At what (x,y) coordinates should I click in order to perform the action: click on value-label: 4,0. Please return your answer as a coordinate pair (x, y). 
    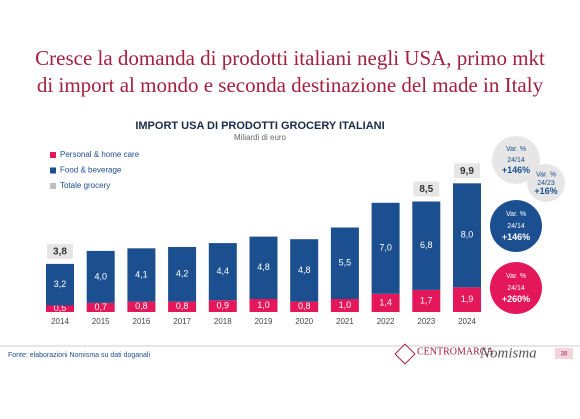
    Looking at the image, I should click on (100, 276).